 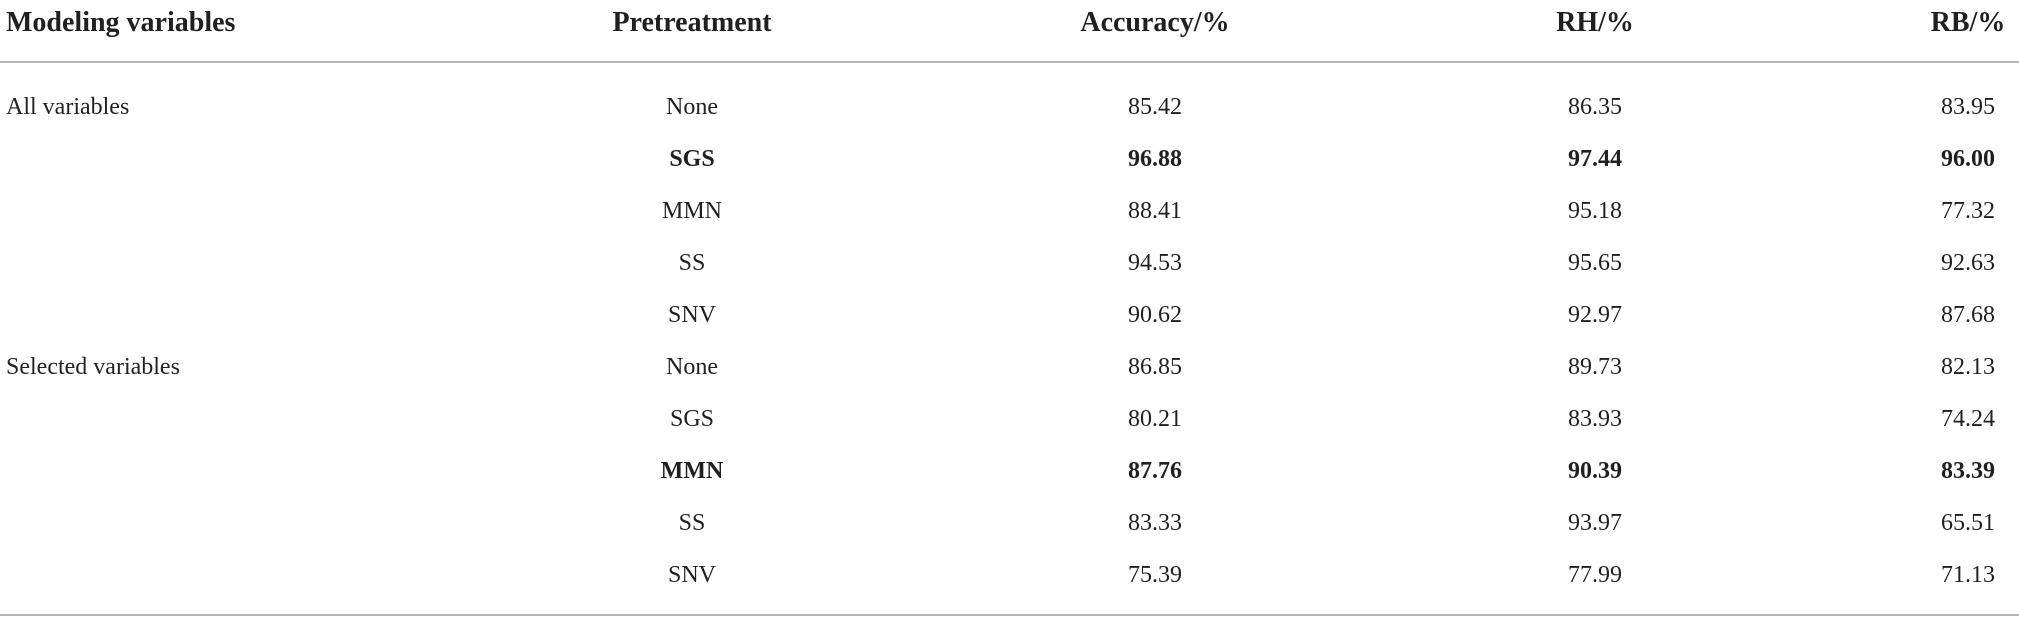 I want to click on rh-cell: 83.93, so click(x=1595, y=419).